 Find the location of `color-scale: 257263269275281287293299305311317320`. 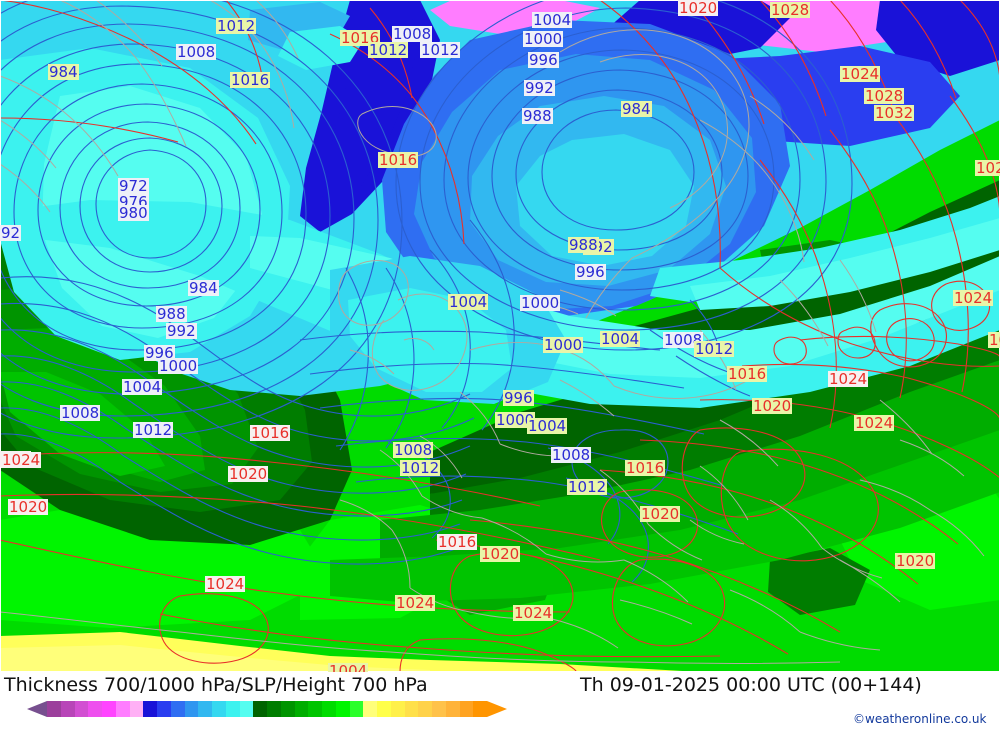

color-scale: 257263269275281287293299305311317320 is located at coordinates (267, 709).